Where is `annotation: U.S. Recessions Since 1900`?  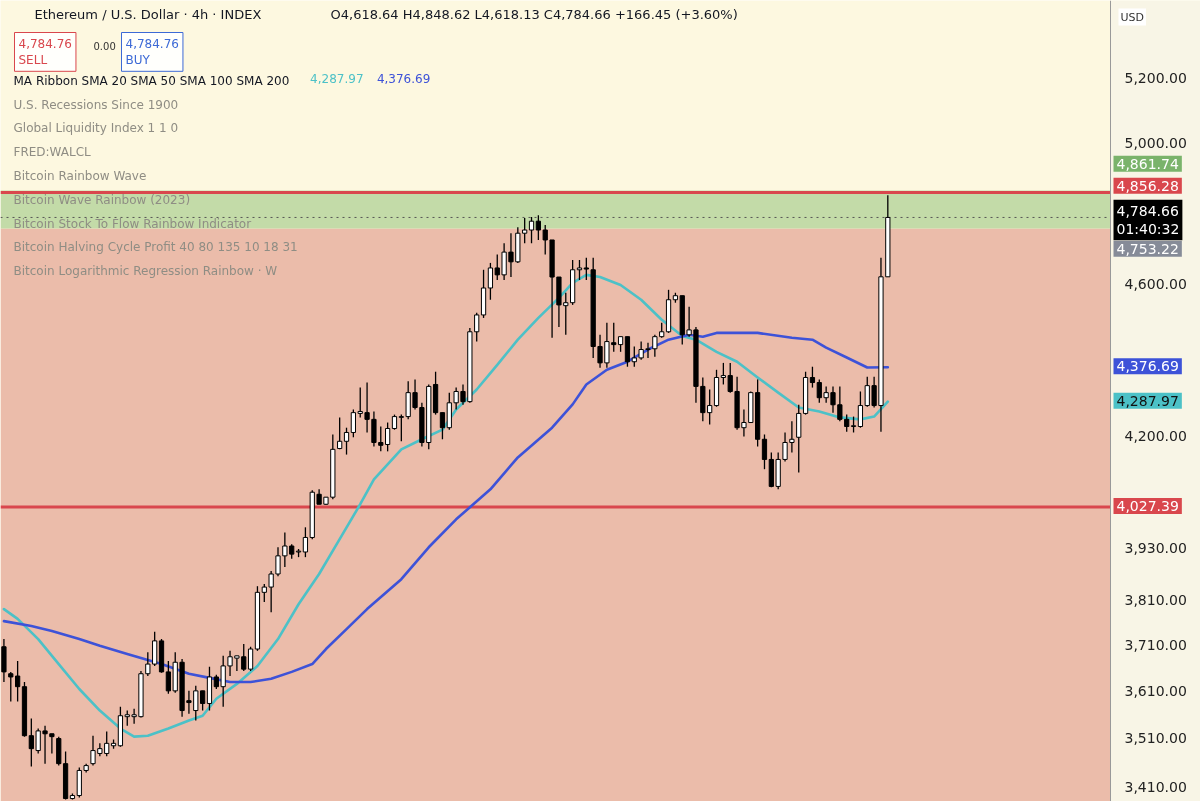
annotation: U.S. Recessions Since 1900 is located at coordinates (96, 104).